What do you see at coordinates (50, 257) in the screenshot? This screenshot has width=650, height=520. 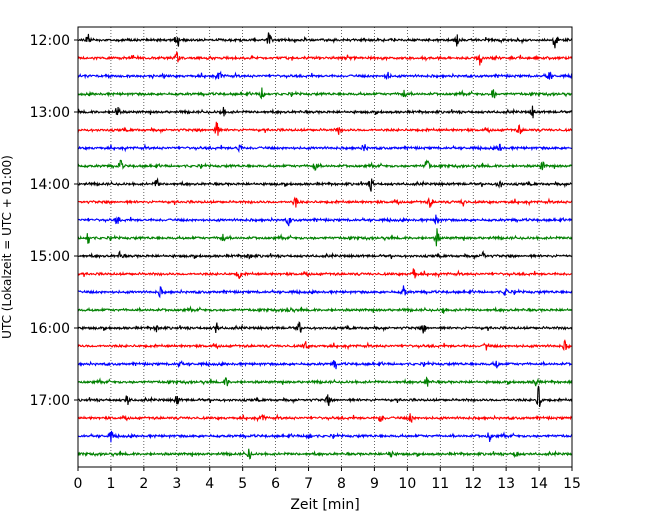 I see `y-tick-label: 15:00` at bounding box center [50, 257].